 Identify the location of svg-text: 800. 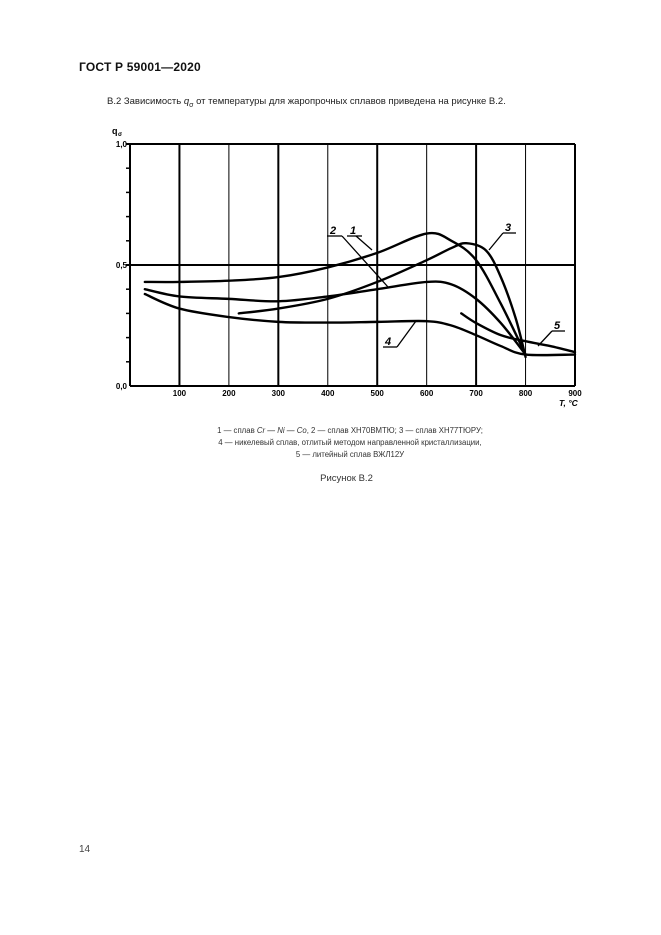
(526, 393).